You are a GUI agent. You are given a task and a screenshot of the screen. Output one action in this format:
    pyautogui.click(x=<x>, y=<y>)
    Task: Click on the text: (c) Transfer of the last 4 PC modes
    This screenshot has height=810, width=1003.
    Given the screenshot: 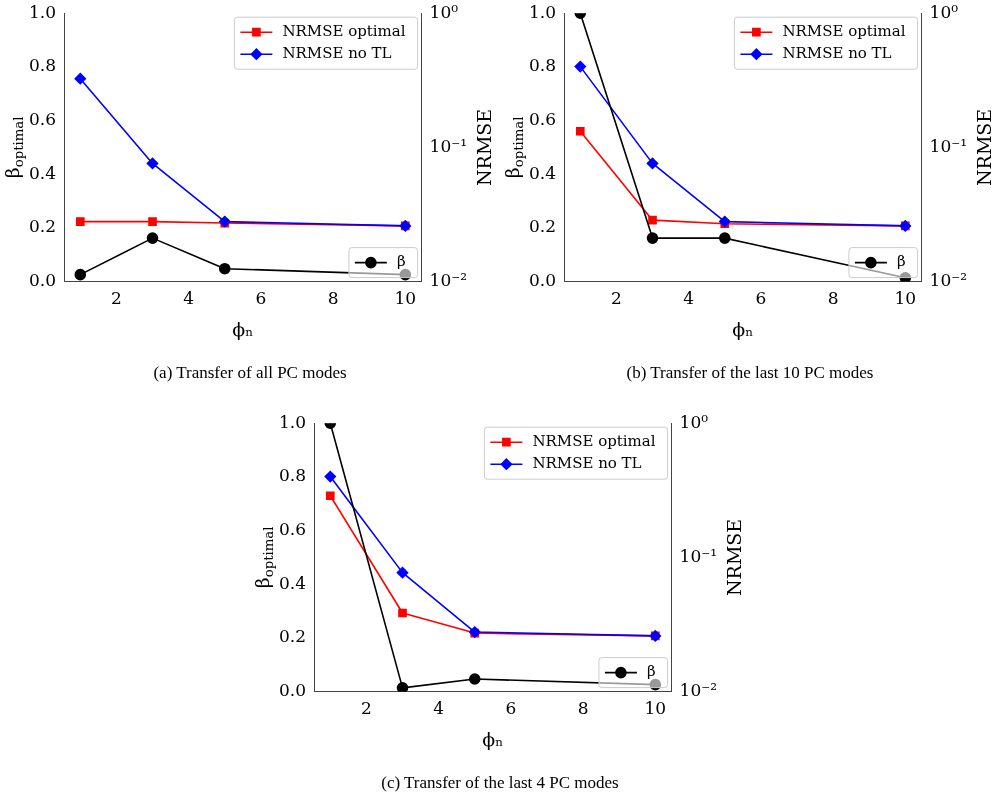 What is the action you would take?
    pyautogui.click(x=500, y=783)
    